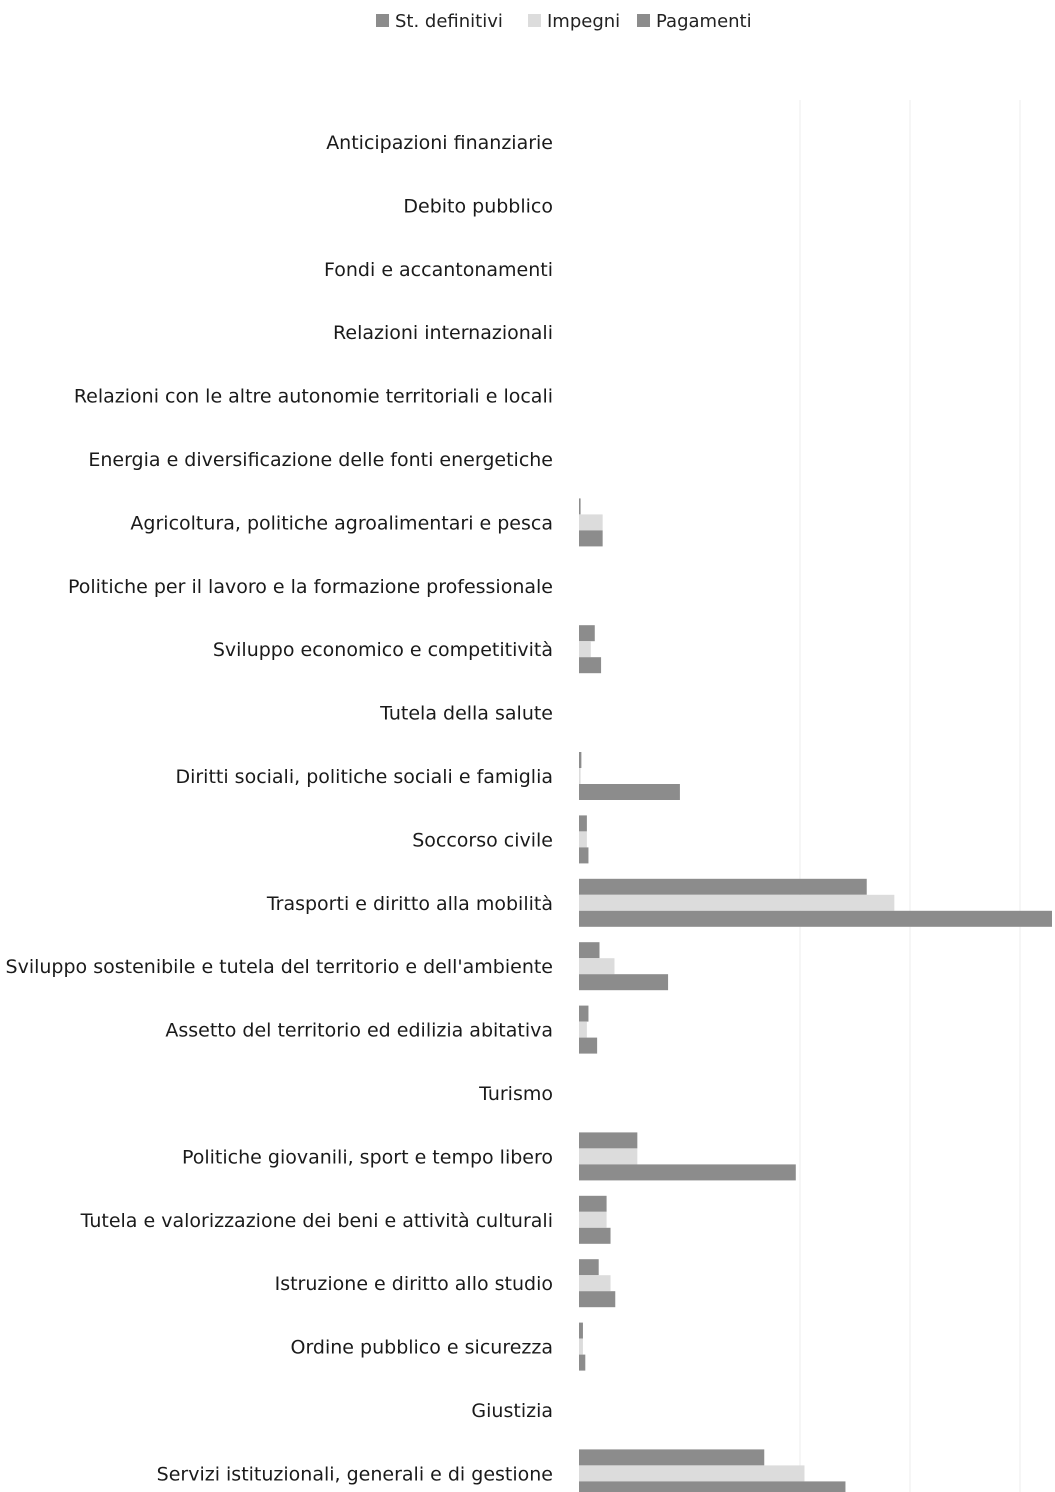 This screenshot has height=1492, width=1055. I want to click on category-label: Giustizia, so click(512, 1411).